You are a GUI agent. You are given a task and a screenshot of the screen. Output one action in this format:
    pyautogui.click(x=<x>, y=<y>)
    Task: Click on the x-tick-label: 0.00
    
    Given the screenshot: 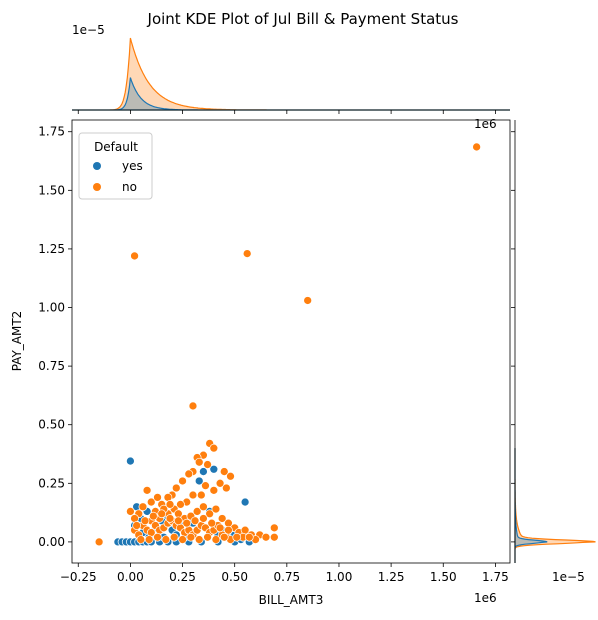 What is the action you would take?
    pyautogui.click(x=130, y=577)
    